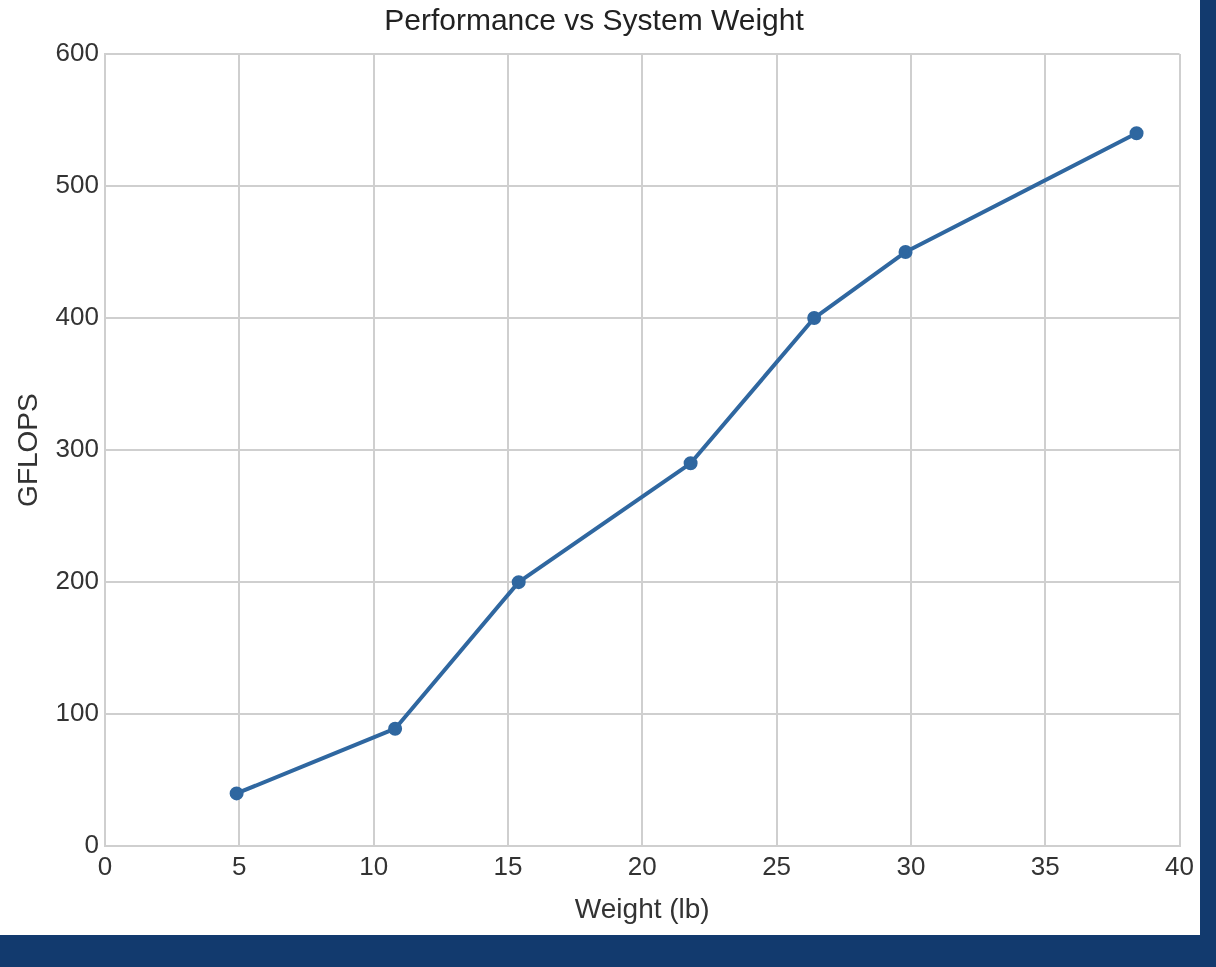 The image size is (1216, 967). I want to click on y-tick-label: 400, so click(77, 316).